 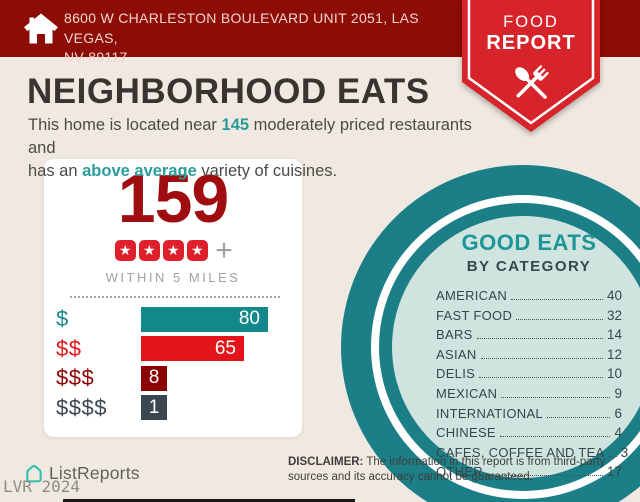 What do you see at coordinates (209, 500) in the screenshot?
I see `bottom-scrub-line` at bounding box center [209, 500].